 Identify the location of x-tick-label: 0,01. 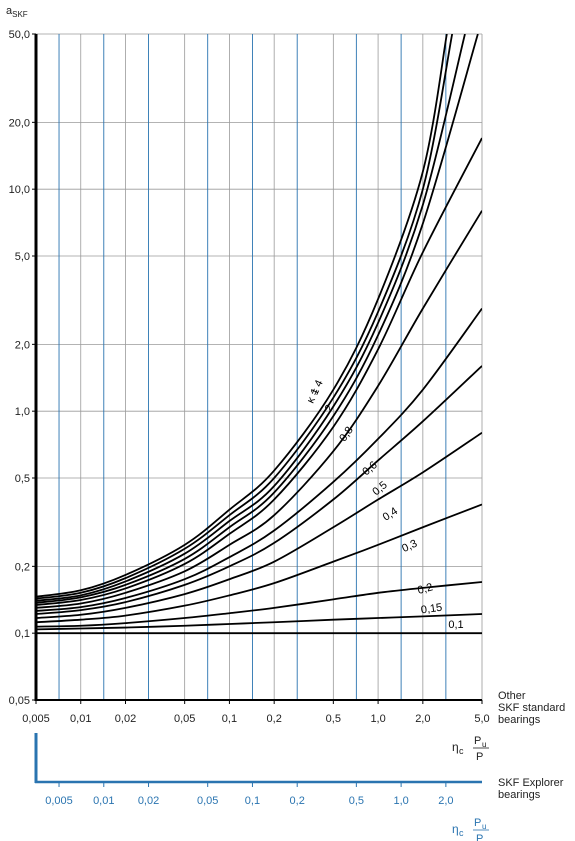
(80, 719).